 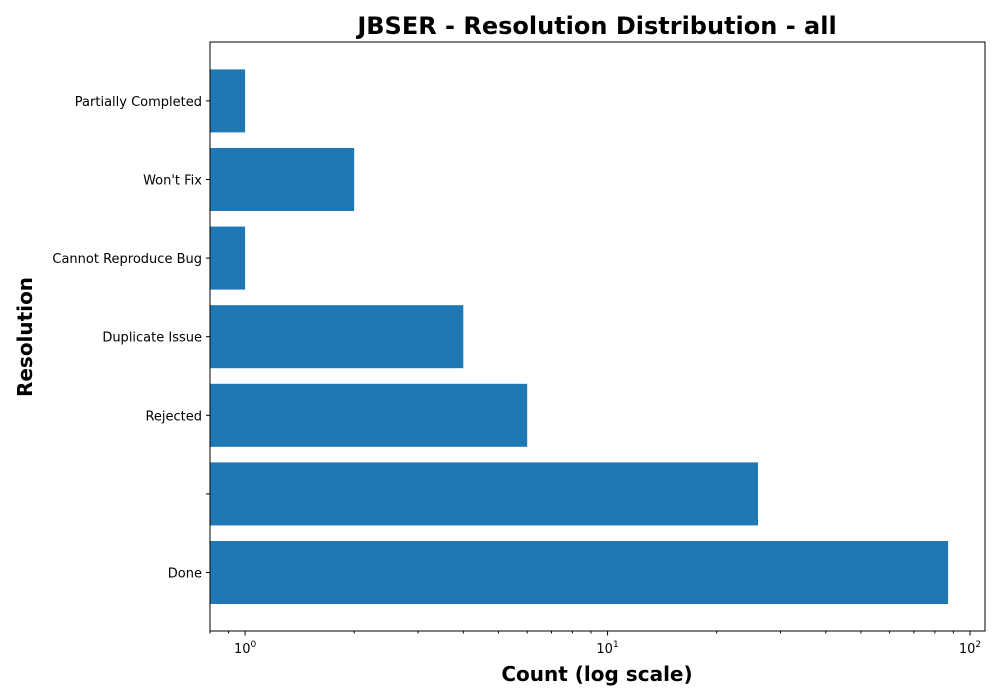 What do you see at coordinates (970, 648) in the screenshot?
I see `x-tick-label: 10²` at bounding box center [970, 648].